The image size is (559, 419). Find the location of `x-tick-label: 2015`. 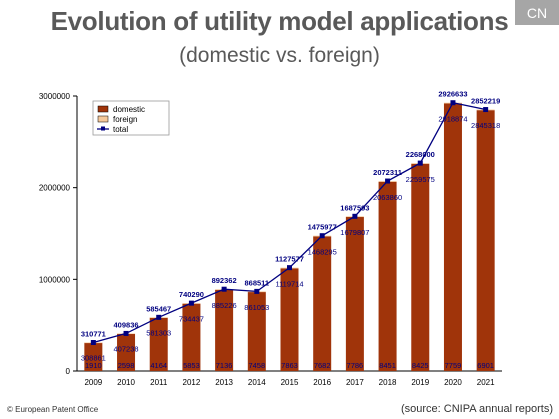

x-tick-label: 2015 is located at coordinates (290, 382).